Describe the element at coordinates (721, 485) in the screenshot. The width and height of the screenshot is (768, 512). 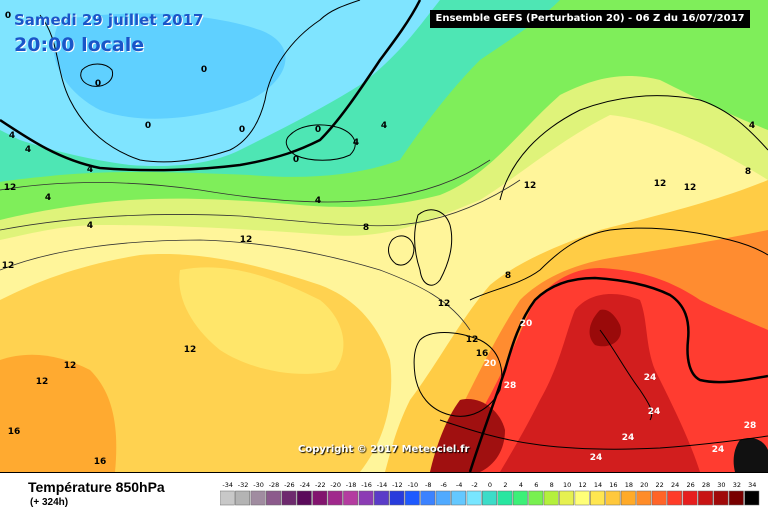
I see `scale-label: 30` at that location.